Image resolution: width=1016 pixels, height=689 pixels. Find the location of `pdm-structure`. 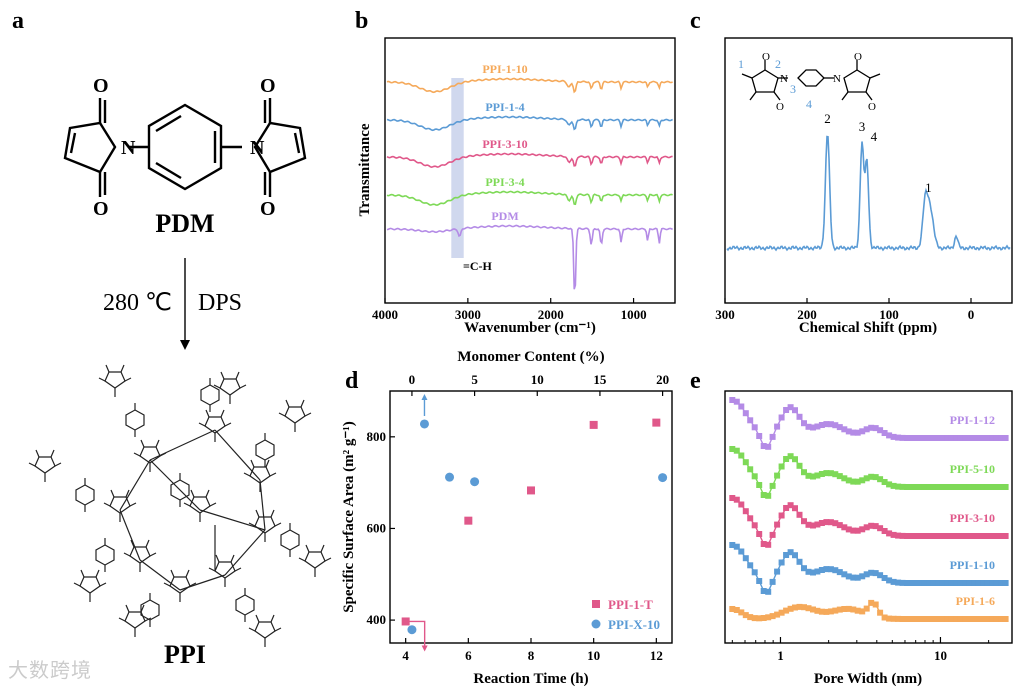

pdm-structure is located at coordinates (185, 147).